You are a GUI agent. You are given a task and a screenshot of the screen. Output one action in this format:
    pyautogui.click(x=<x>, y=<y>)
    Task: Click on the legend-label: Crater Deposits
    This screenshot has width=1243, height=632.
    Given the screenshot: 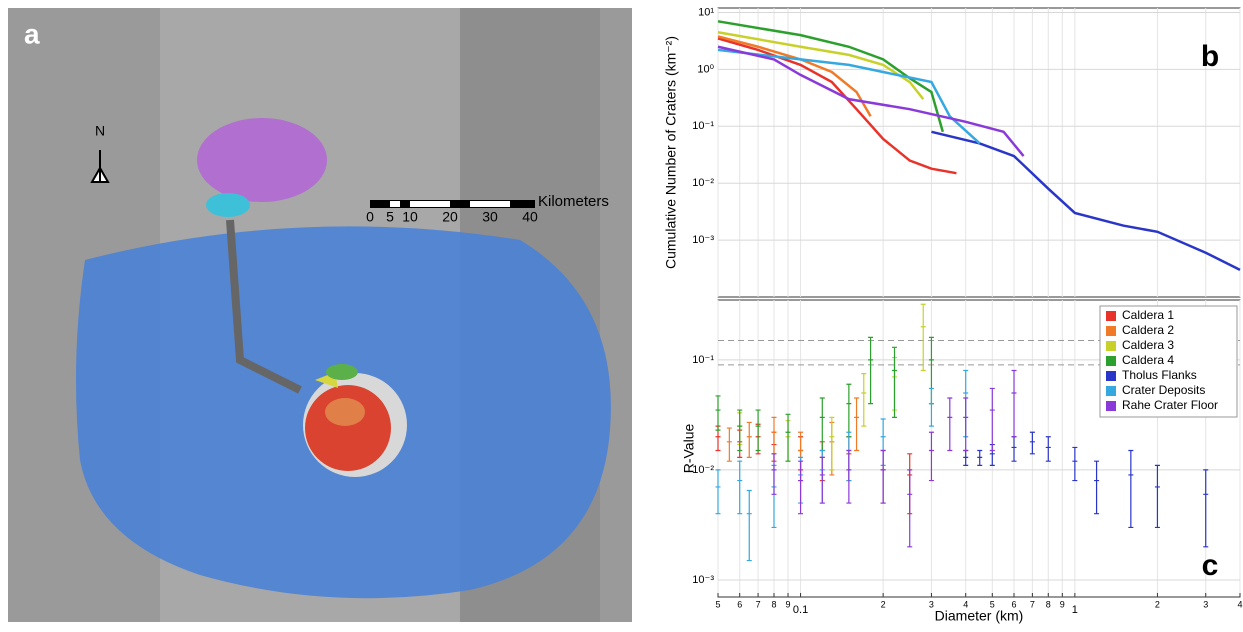 What is the action you would take?
    pyautogui.click(x=1163, y=390)
    